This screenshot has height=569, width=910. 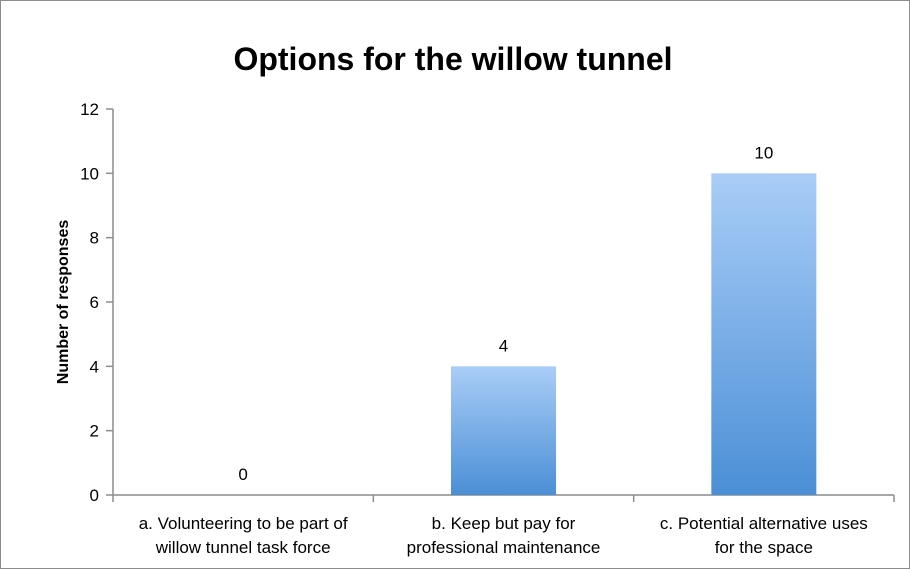 I want to click on y-tick-label: 0, so click(x=94, y=495).